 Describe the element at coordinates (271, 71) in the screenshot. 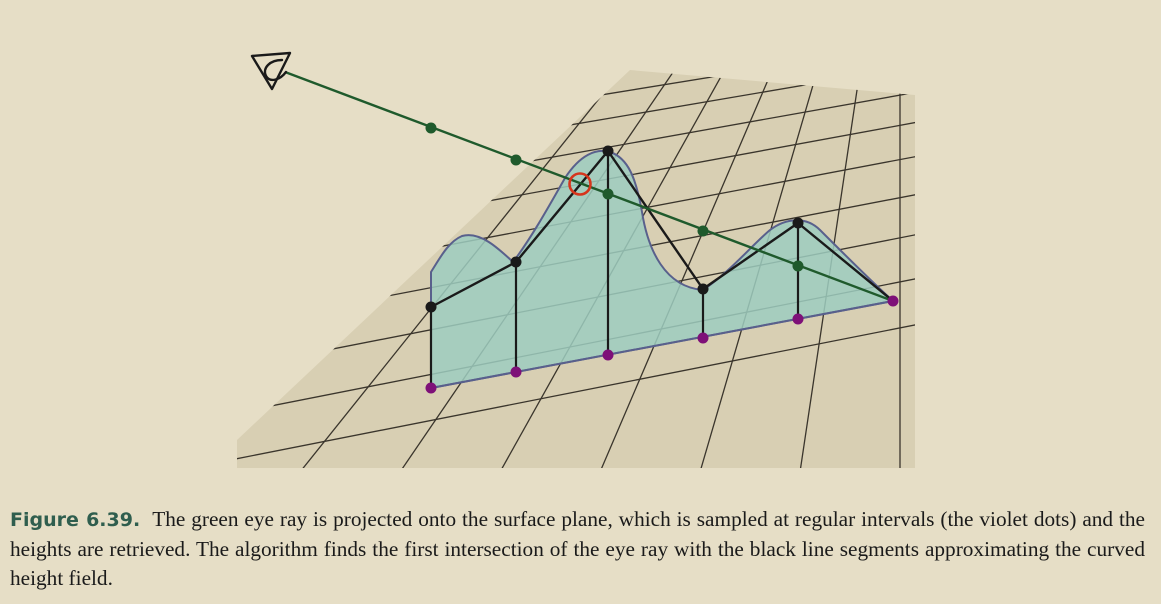

I see `eye-icon` at that location.